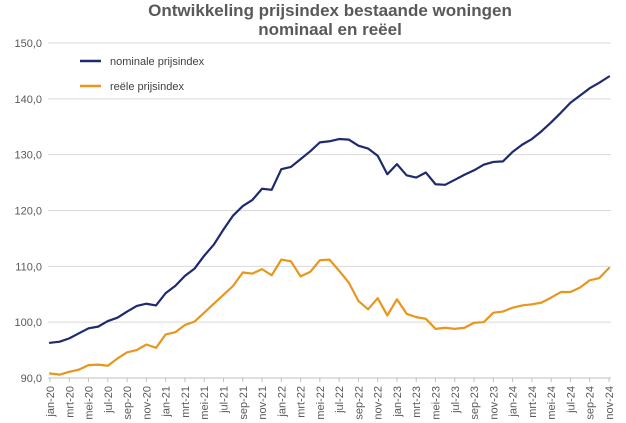 The image size is (626, 423). I want to click on x-tick-label: sep-23, so click(475, 403).